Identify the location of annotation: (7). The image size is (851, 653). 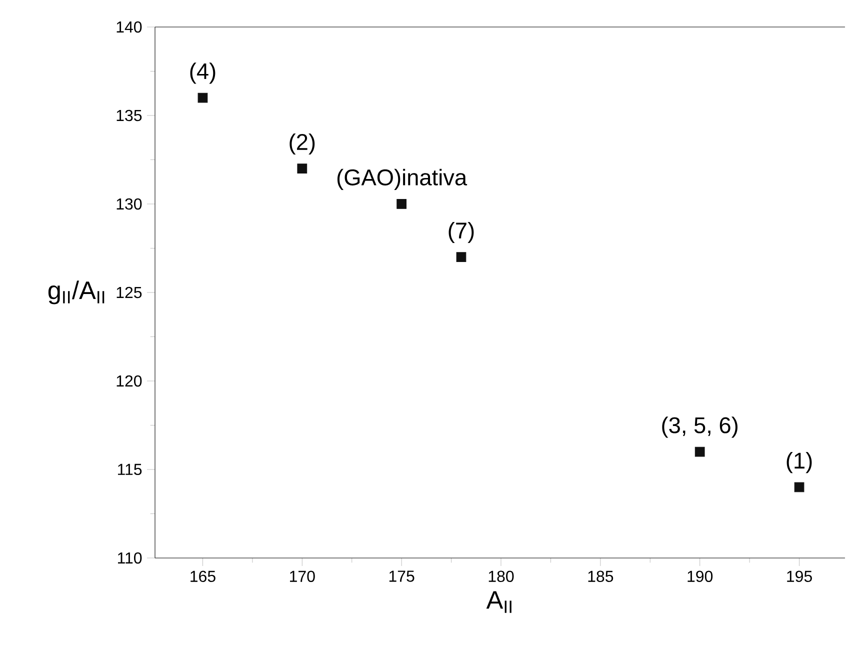
(461, 233).